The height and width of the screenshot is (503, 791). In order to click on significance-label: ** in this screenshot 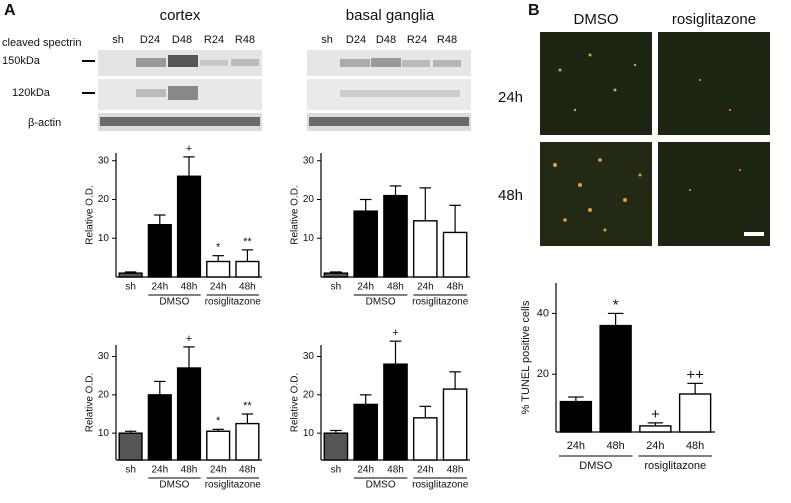, I will do `click(247, 406)`.